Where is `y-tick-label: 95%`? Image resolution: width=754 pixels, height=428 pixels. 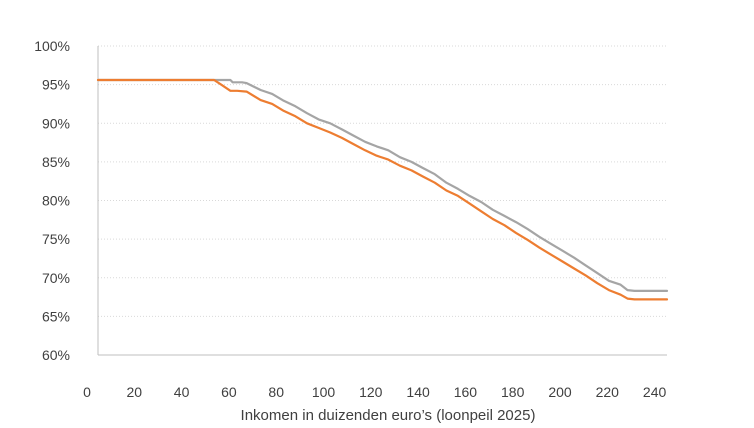
y-tick-label: 95% is located at coordinates (56, 85).